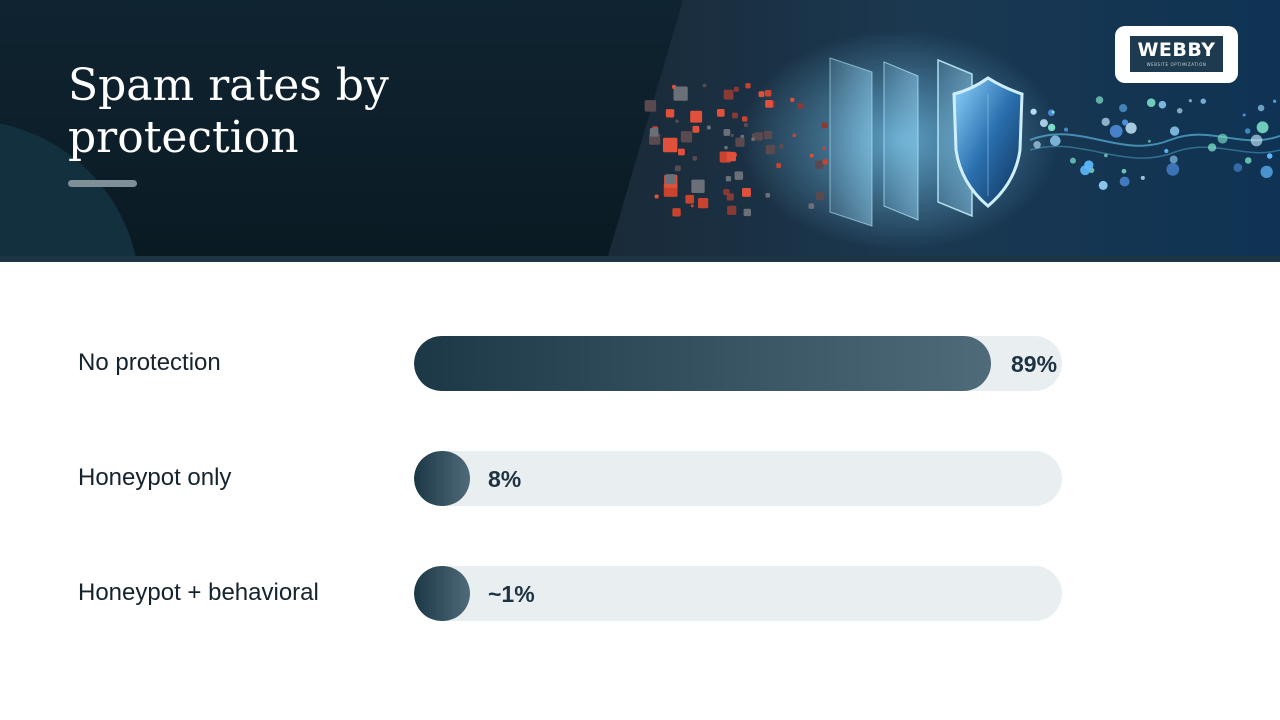 This screenshot has width=1280, height=720. I want to click on clean-data-particles, so click(1154, 143).